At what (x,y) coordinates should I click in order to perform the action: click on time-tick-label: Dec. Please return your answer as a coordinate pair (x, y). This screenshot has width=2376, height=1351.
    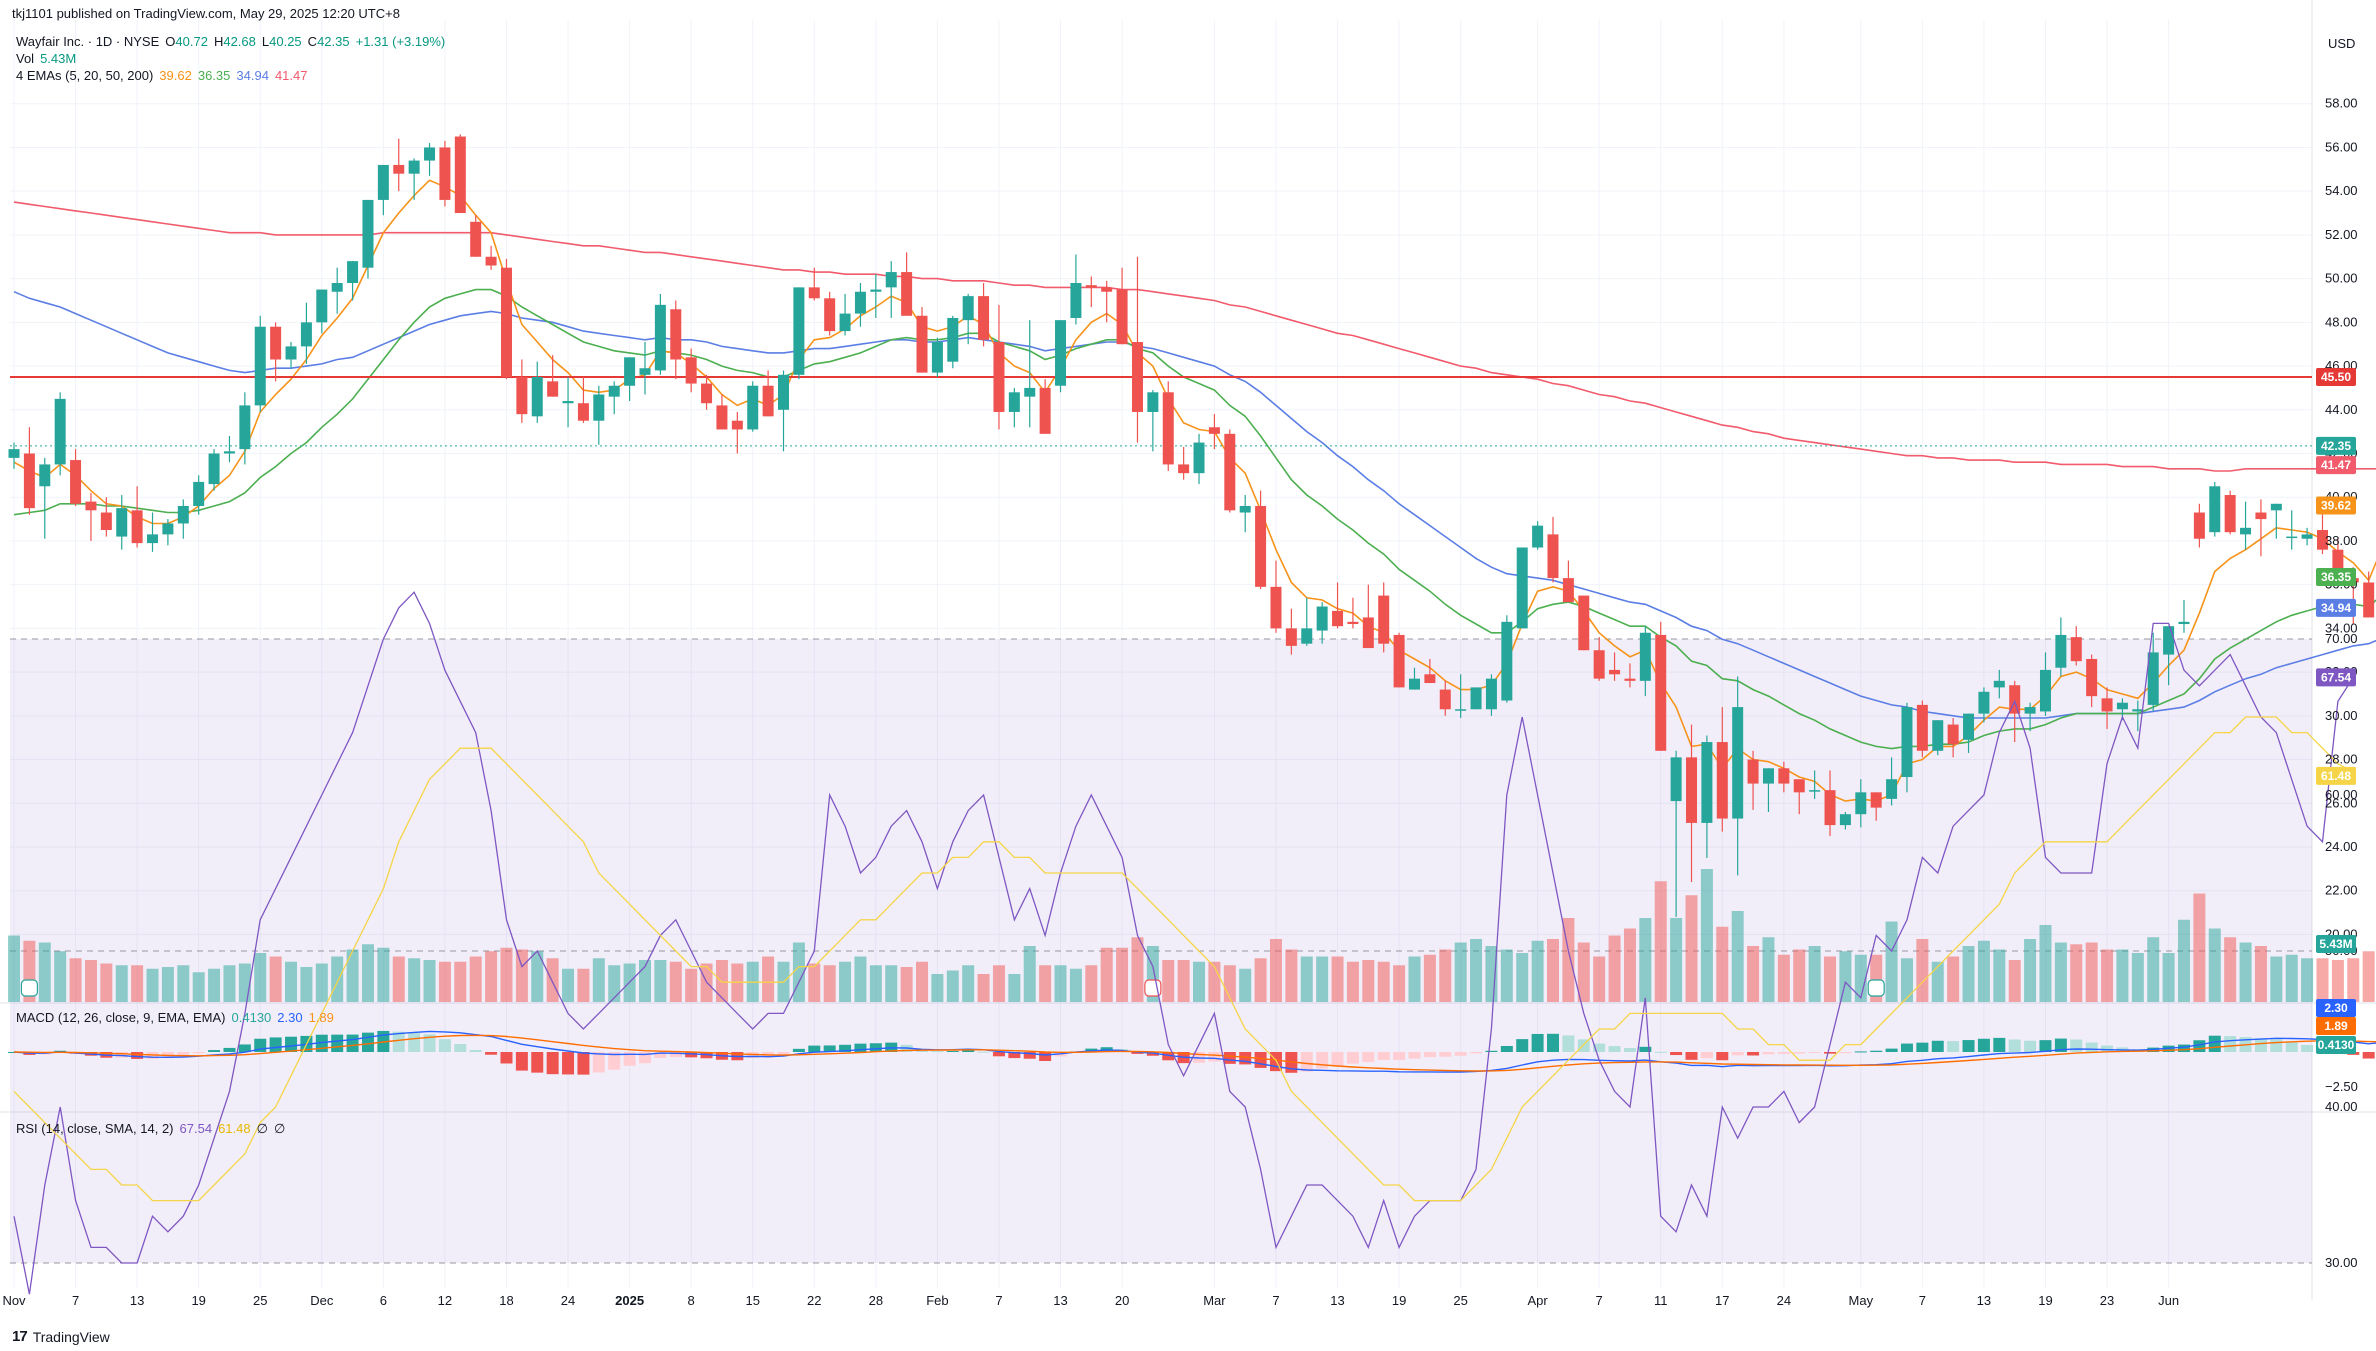
    Looking at the image, I should click on (322, 1300).